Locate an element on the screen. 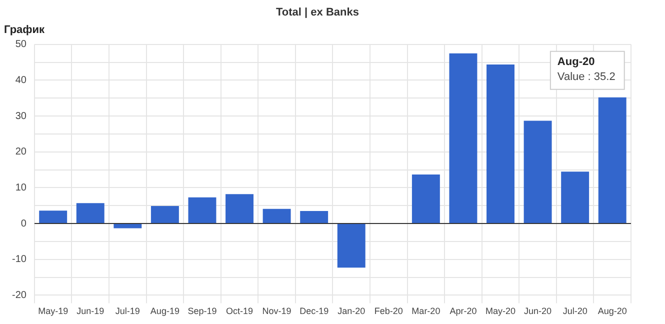 This screenshot has width=665, height=324. x-tick-label: Aug-19 is located at coordinates (165, 311).